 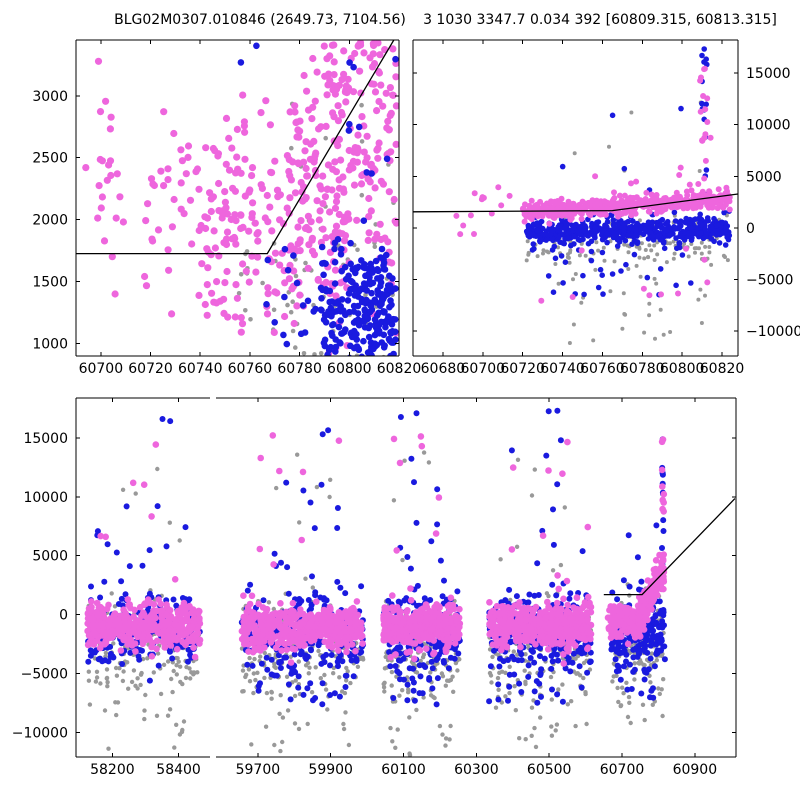 What do you see at coordinates (768, 126) in the screenshot?
I see `svg-text: 10000` at bounding box center [768, 126].